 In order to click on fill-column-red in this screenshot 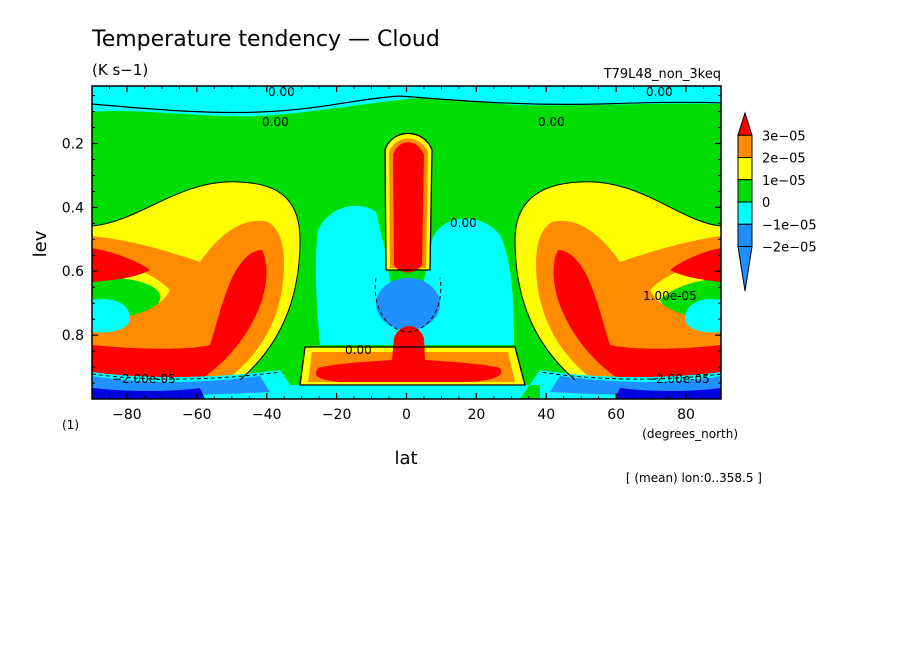, I will do `click(408, 207)`.